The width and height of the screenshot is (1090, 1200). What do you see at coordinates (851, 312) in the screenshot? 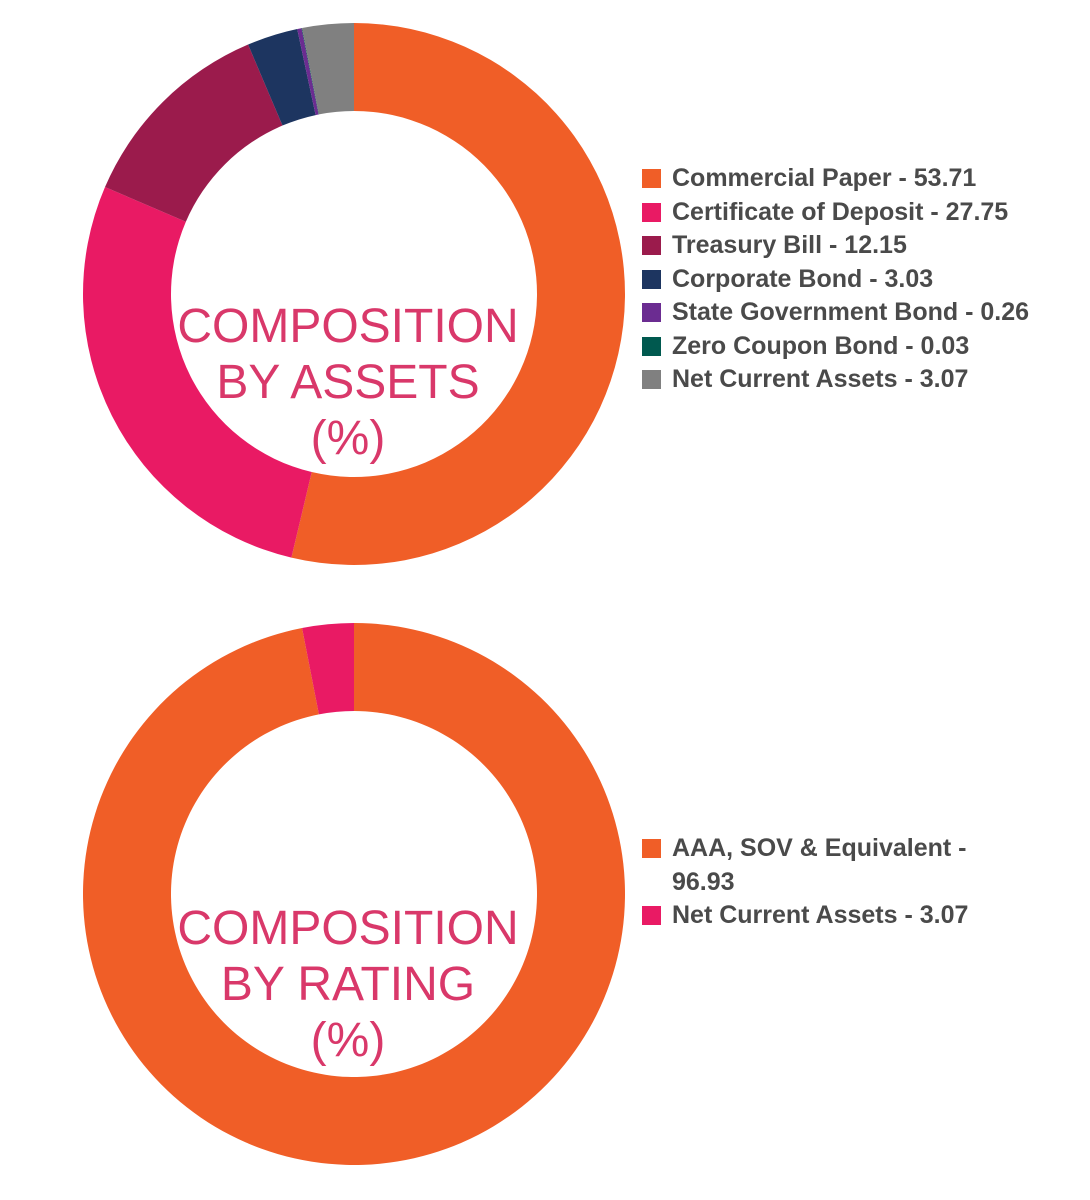
I see `legend-label: State Government Bond - 0.26` at bounding box center [851, 312].